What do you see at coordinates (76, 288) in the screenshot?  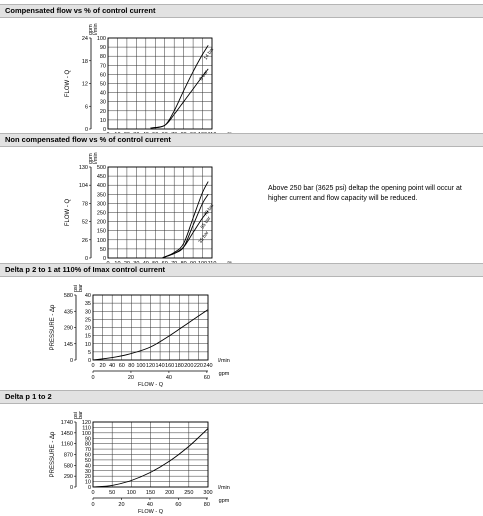 I see `y-unit-left: psi` at bounding box center [76, 288].